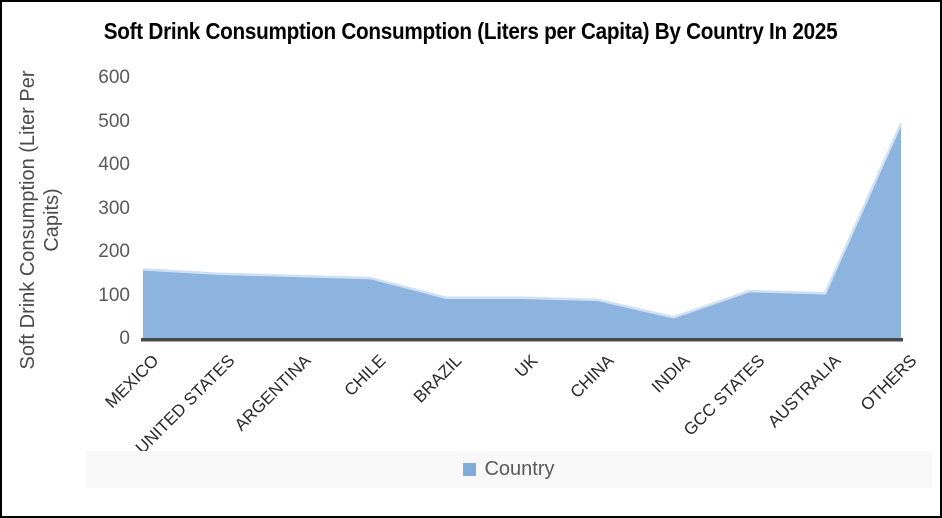  I want to click on y-tick-label: 400, so click(114, 164).